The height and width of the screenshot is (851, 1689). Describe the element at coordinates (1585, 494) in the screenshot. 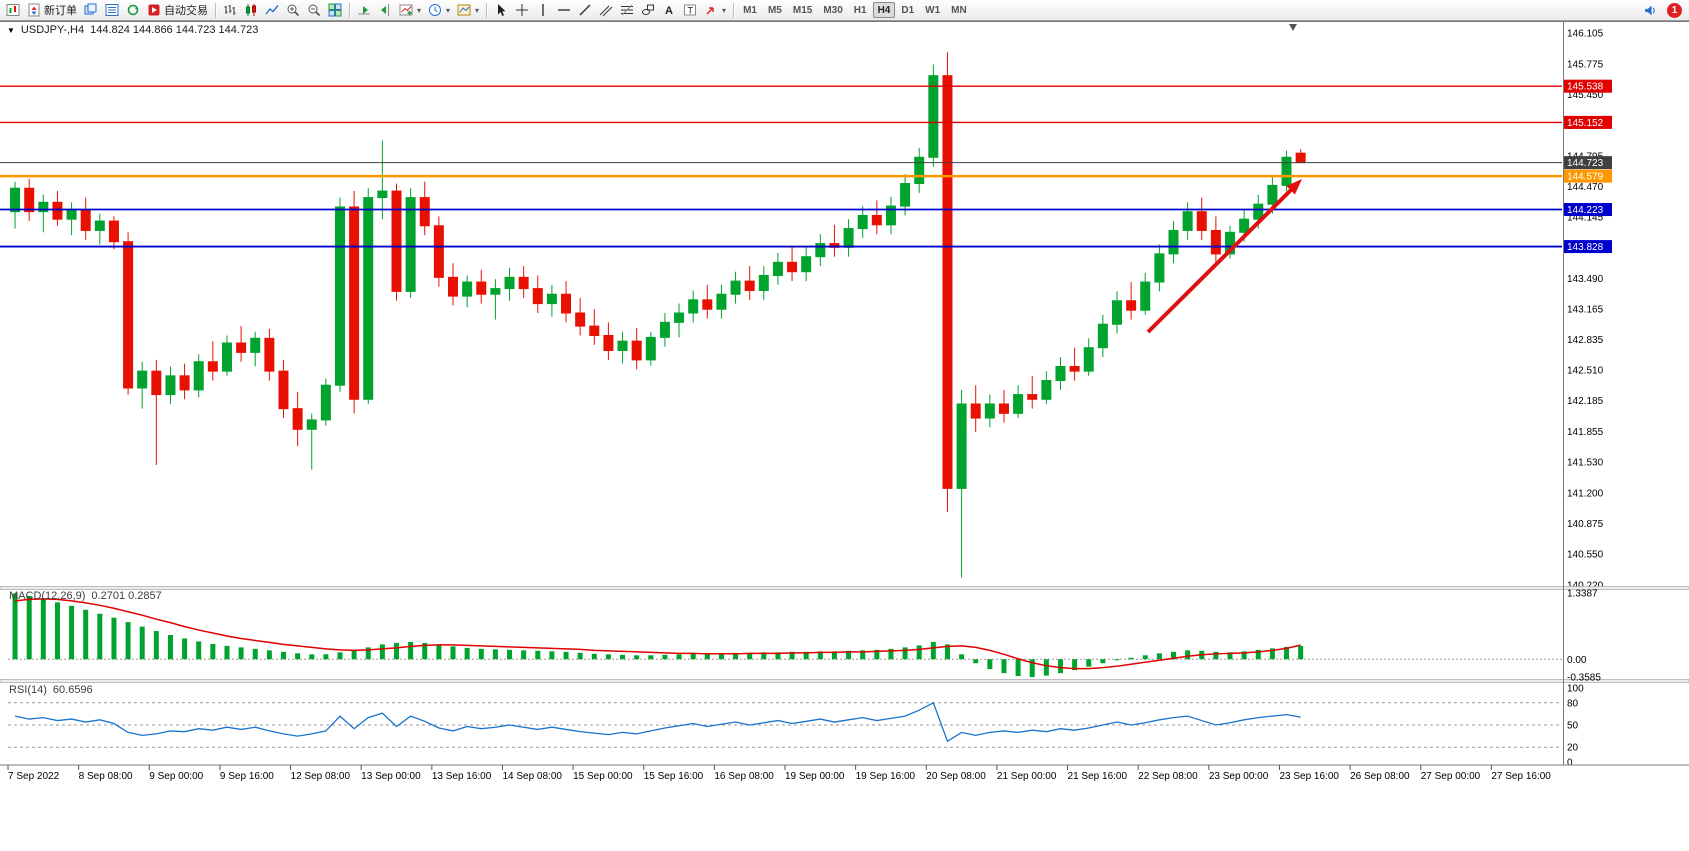

I see `svg-text: 141.200` at that location.